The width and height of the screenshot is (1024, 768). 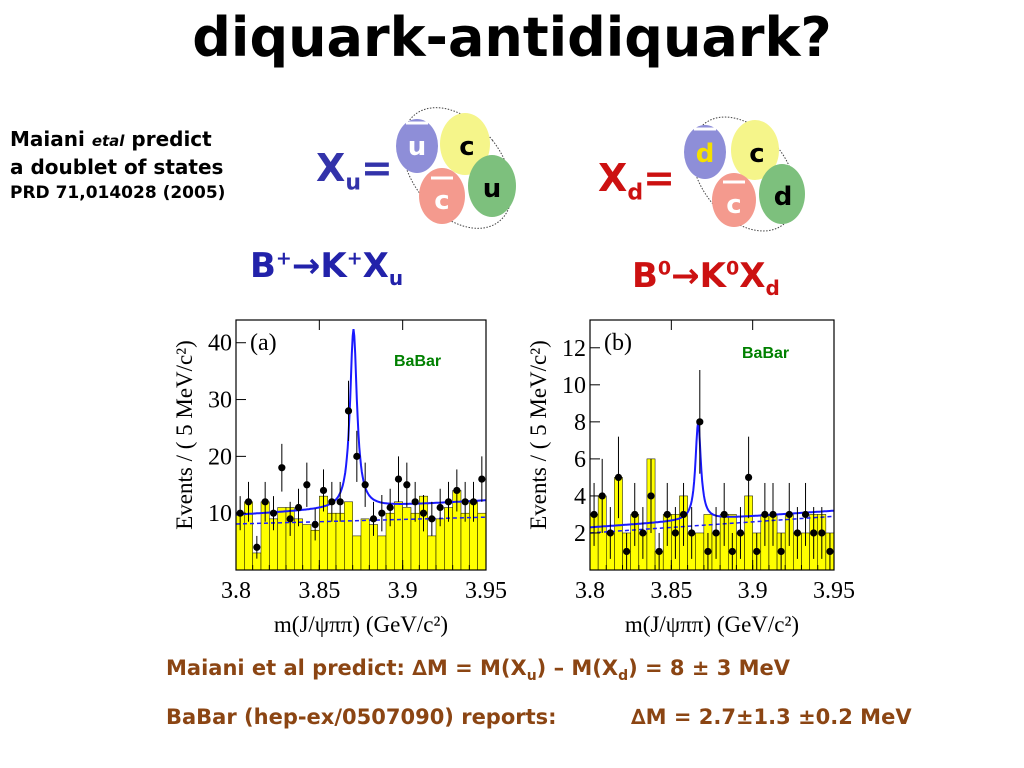 I want to click on panel-label: (a), so click(x=263, y=343).